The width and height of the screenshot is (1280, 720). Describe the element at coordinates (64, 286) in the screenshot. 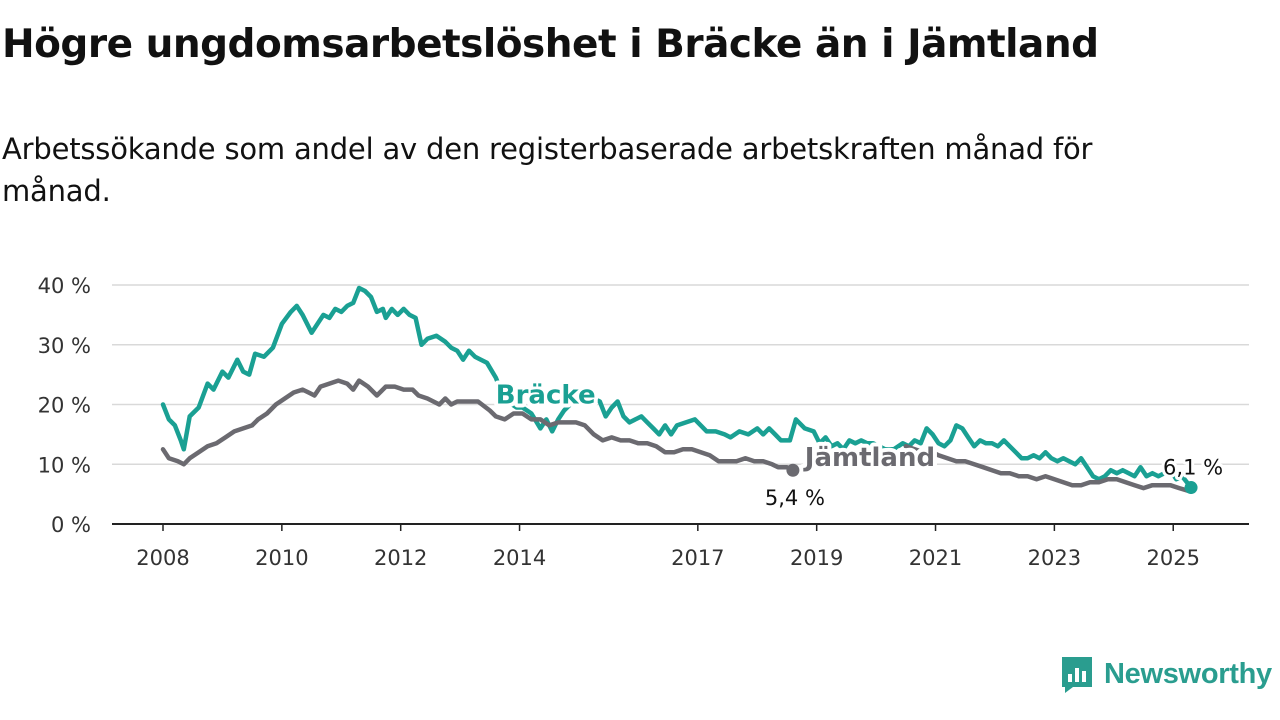

I see `y-tick-label: 40 %` at that location.